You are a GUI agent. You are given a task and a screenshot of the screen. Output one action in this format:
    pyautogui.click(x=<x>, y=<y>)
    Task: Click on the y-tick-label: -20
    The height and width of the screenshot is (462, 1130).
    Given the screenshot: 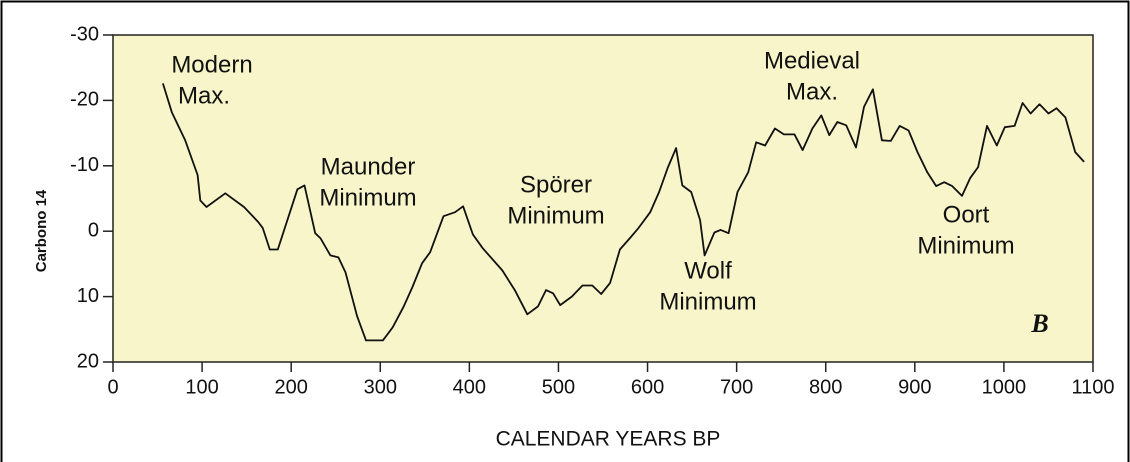 What is the action you would take?
    pyautogui.click(x=84, y=100)
    